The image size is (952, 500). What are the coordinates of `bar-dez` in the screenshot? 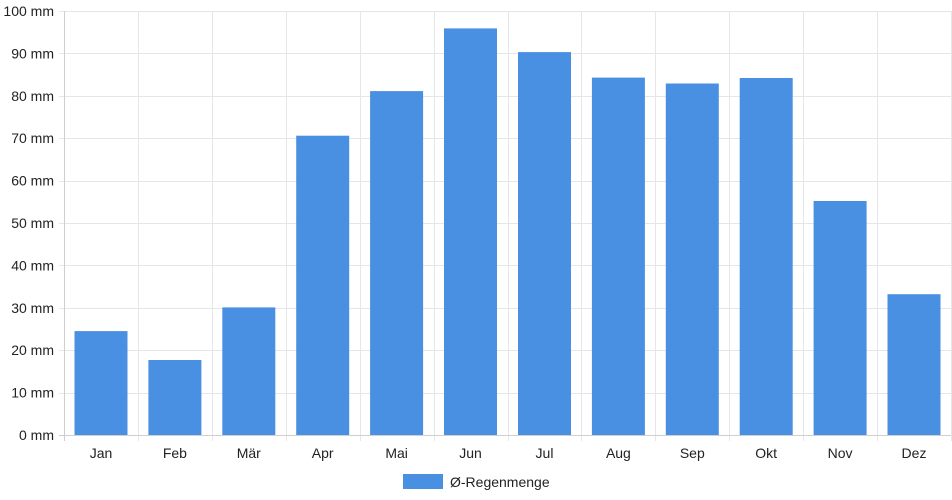 It's located at (914, 364).